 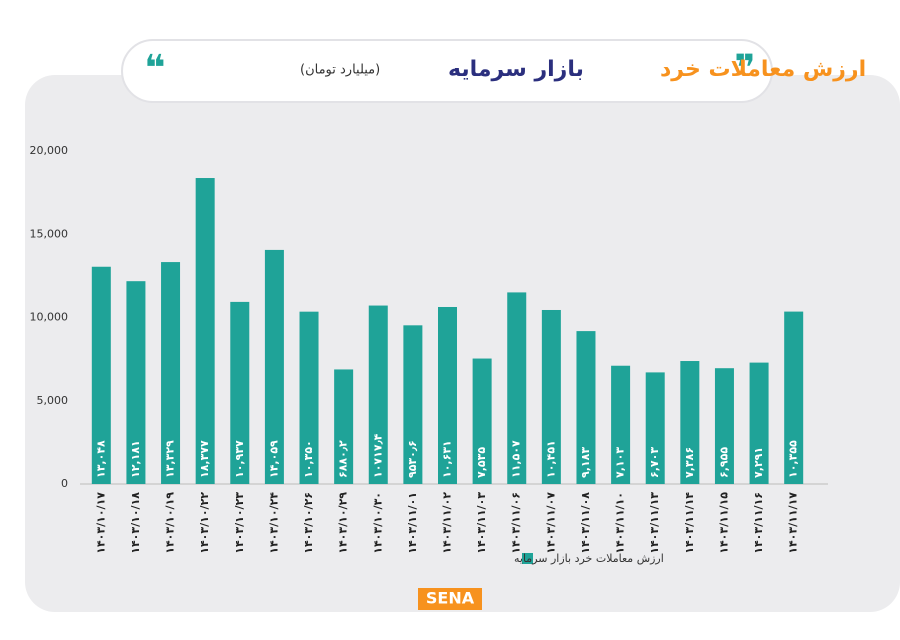 What do you see at coordinates (377, 523) in the screenshot?
I see `x-tick-label: ۱۴۰۳/۱۰/۳۰` at bounding box center [377, 523].